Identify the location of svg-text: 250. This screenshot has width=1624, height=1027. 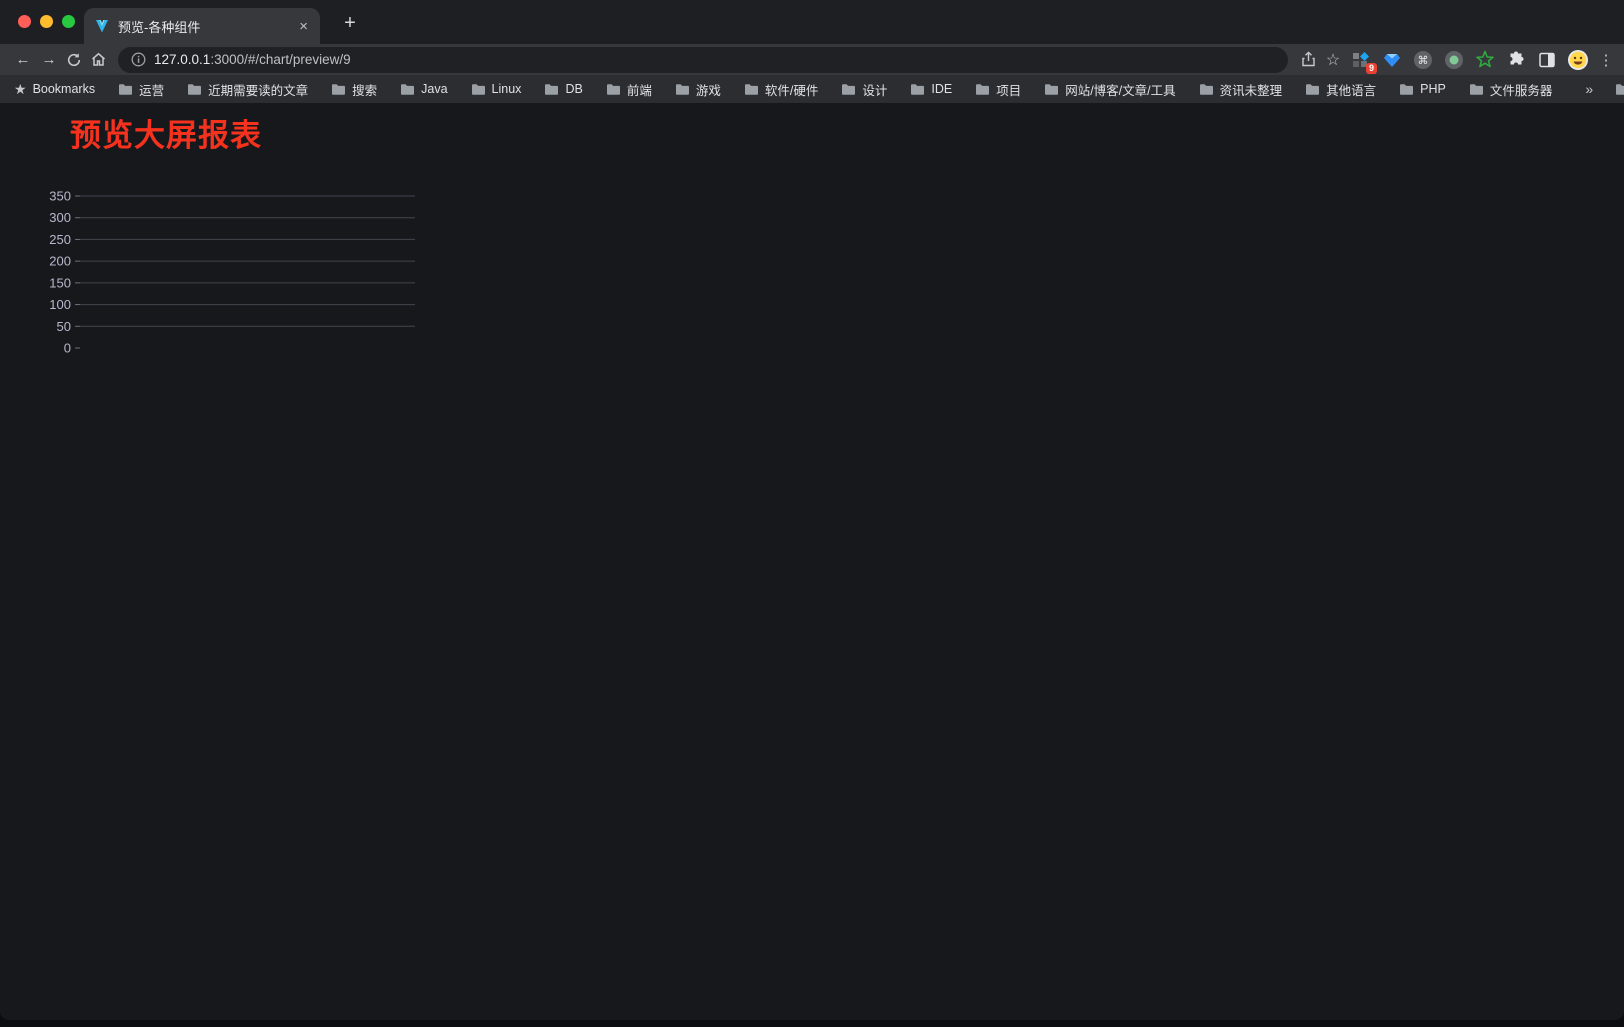
(60, 239).